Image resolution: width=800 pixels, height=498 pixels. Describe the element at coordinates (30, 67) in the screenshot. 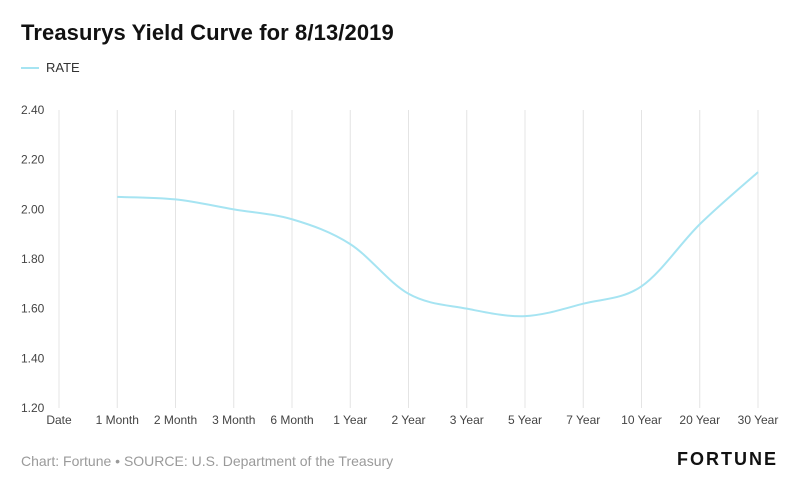

I see `legend-swatch-rate` at that location.